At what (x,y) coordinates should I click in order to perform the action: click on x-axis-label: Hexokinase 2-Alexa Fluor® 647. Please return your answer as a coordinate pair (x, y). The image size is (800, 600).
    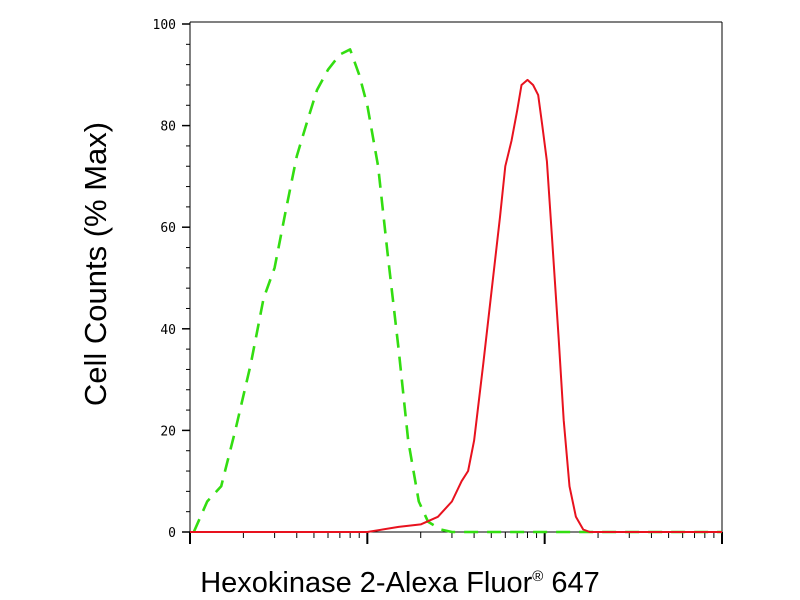
    Looking at the image, I should click on (400, 583).